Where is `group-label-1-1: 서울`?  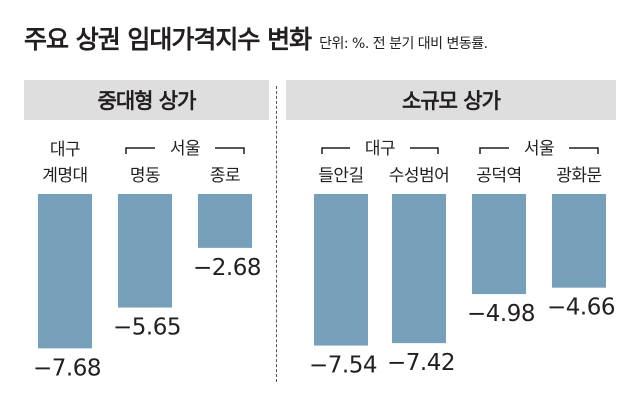 group-label-1-1: 서울 is located at coordinates (539, 149).